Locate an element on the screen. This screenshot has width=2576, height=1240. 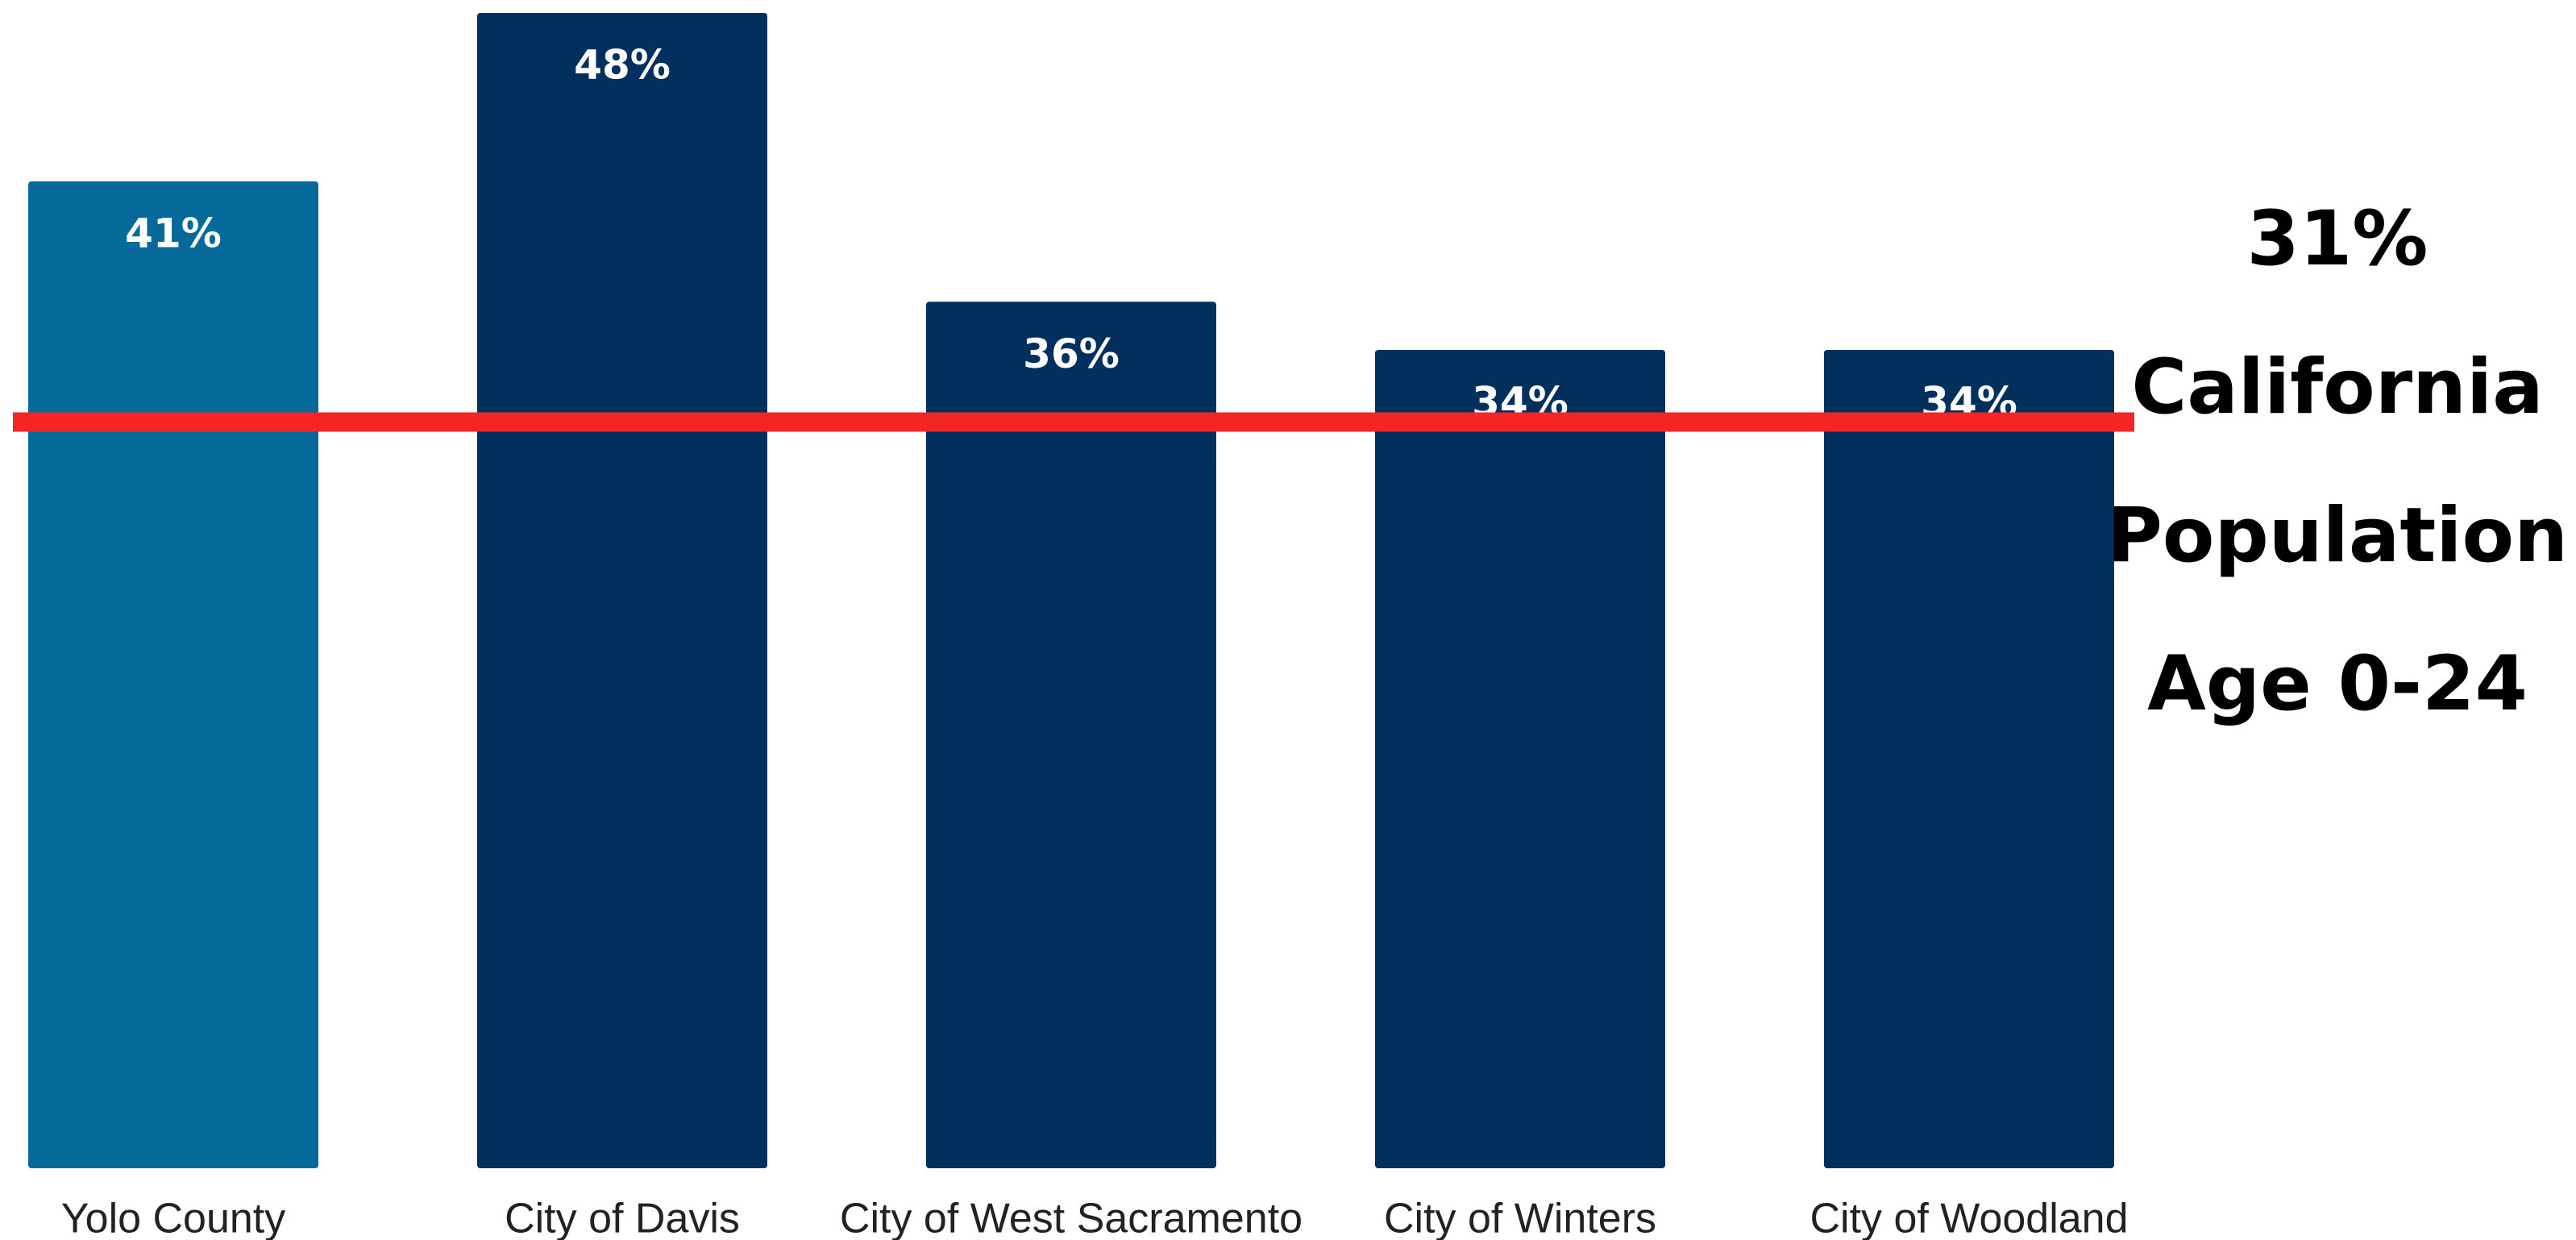
value-label: 48% is located at coordinates (622, 65).